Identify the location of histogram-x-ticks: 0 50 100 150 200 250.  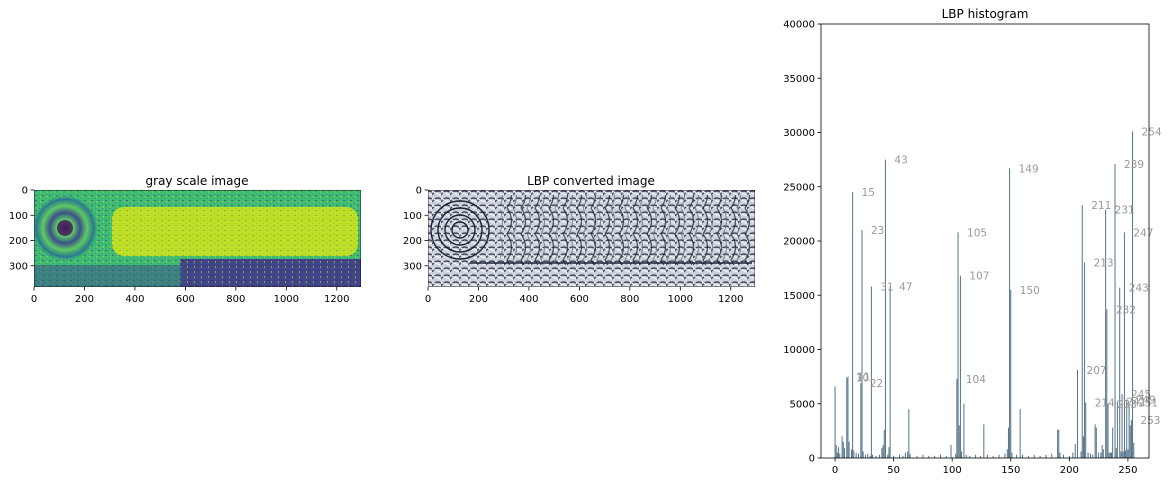
(984, 467).